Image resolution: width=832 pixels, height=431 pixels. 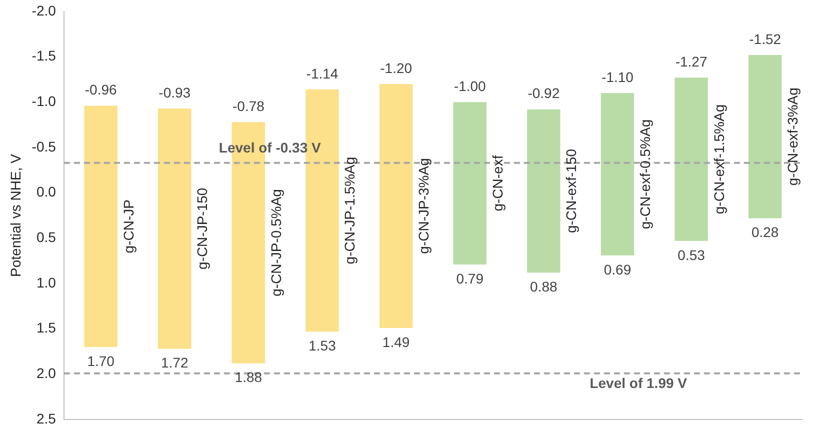 What do you see at coordinates (350, 210) in the screenshot?
I see `x-tick-label: g-CN-JP-1.5%Ag` at bounding box center [350, 210].